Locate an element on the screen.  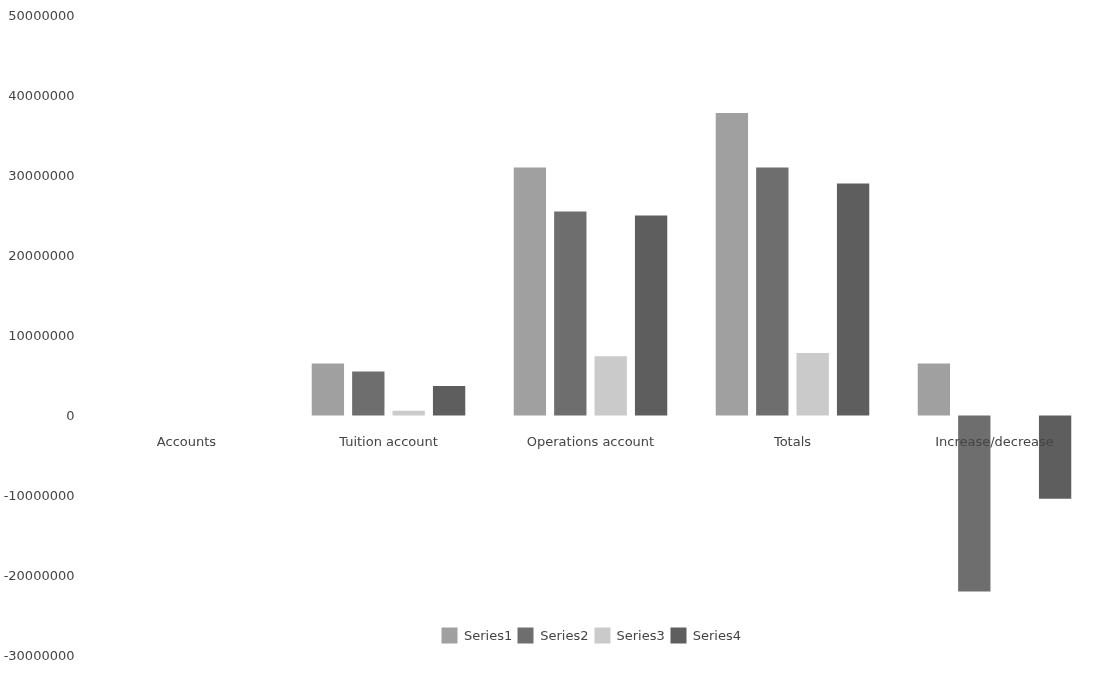
y-tick-label: -20000000 is located at coordinates (39, 575).